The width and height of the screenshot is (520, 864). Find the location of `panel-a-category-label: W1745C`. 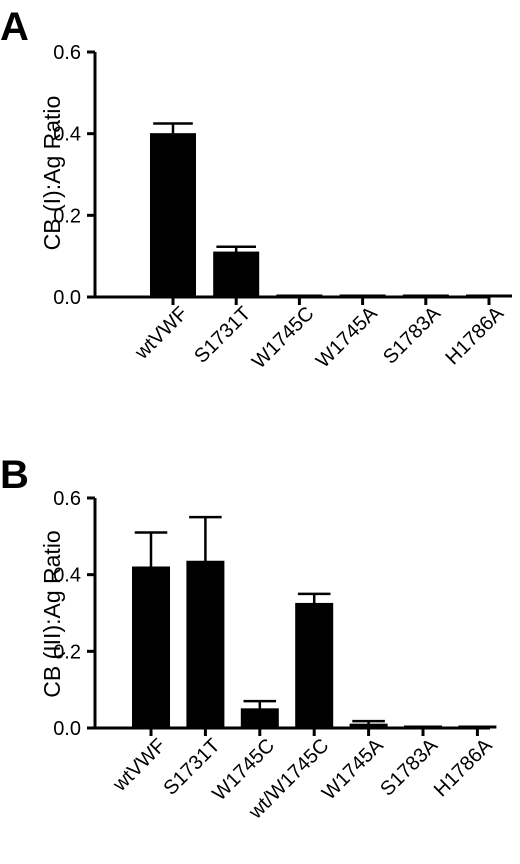

panel-a-category-label: W1745C is located at coordinates (283, 338).